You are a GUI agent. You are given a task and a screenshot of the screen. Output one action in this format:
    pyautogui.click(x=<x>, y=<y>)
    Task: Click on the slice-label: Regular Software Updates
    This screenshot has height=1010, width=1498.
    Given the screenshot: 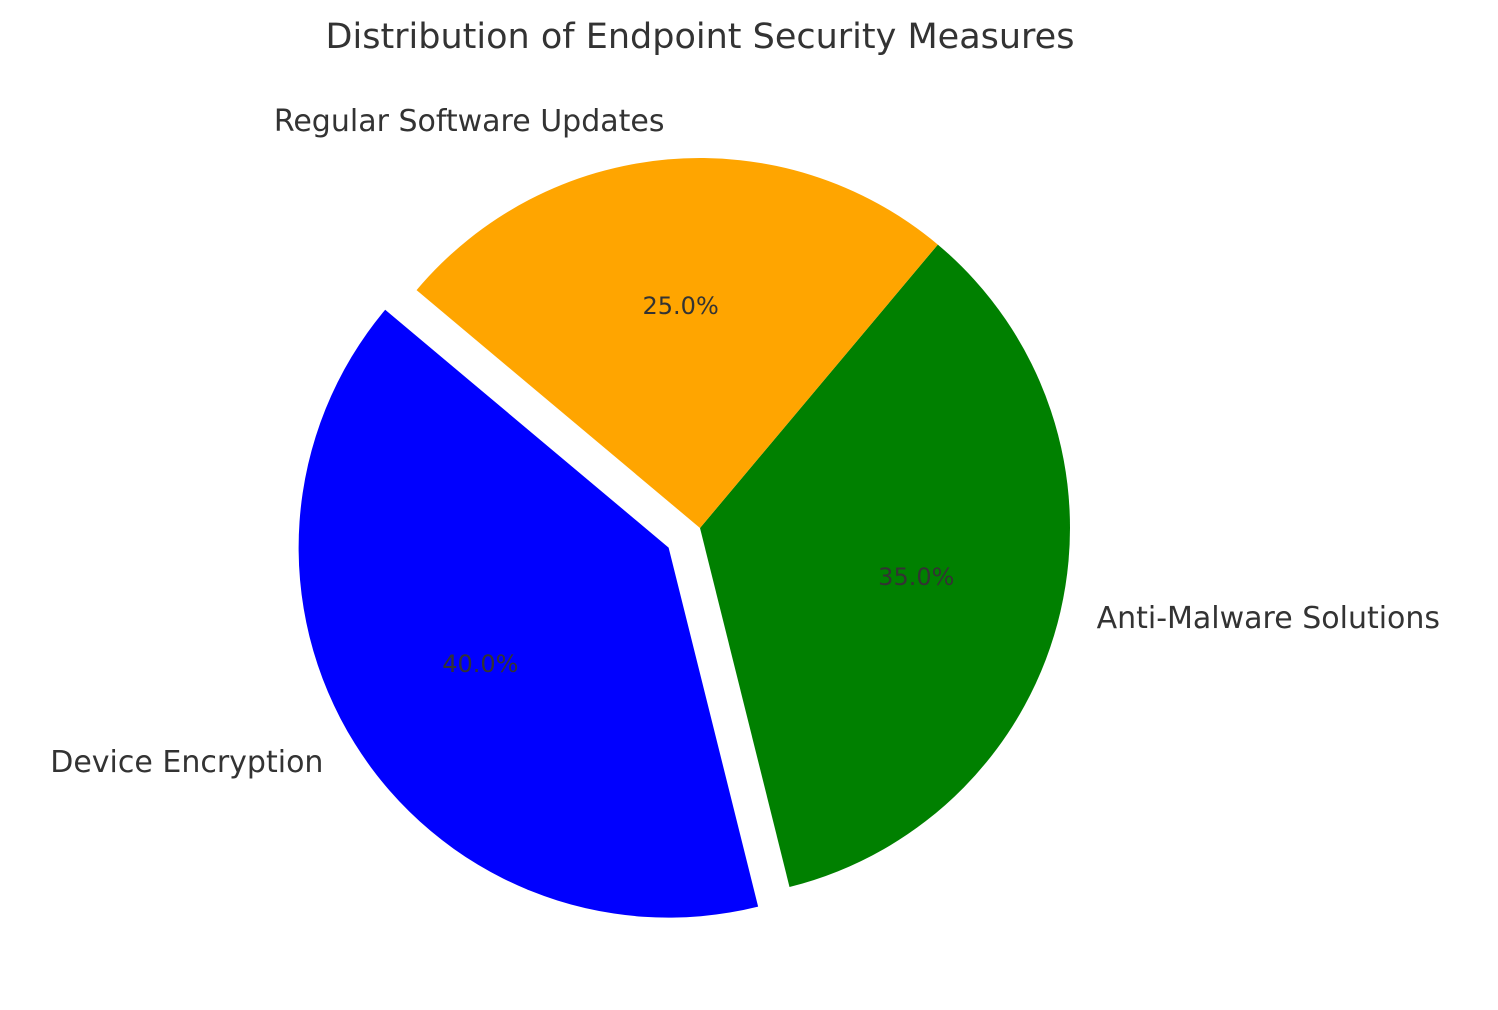 What is the action you would take?
    pyautogui.click(x=469, y=121)
    